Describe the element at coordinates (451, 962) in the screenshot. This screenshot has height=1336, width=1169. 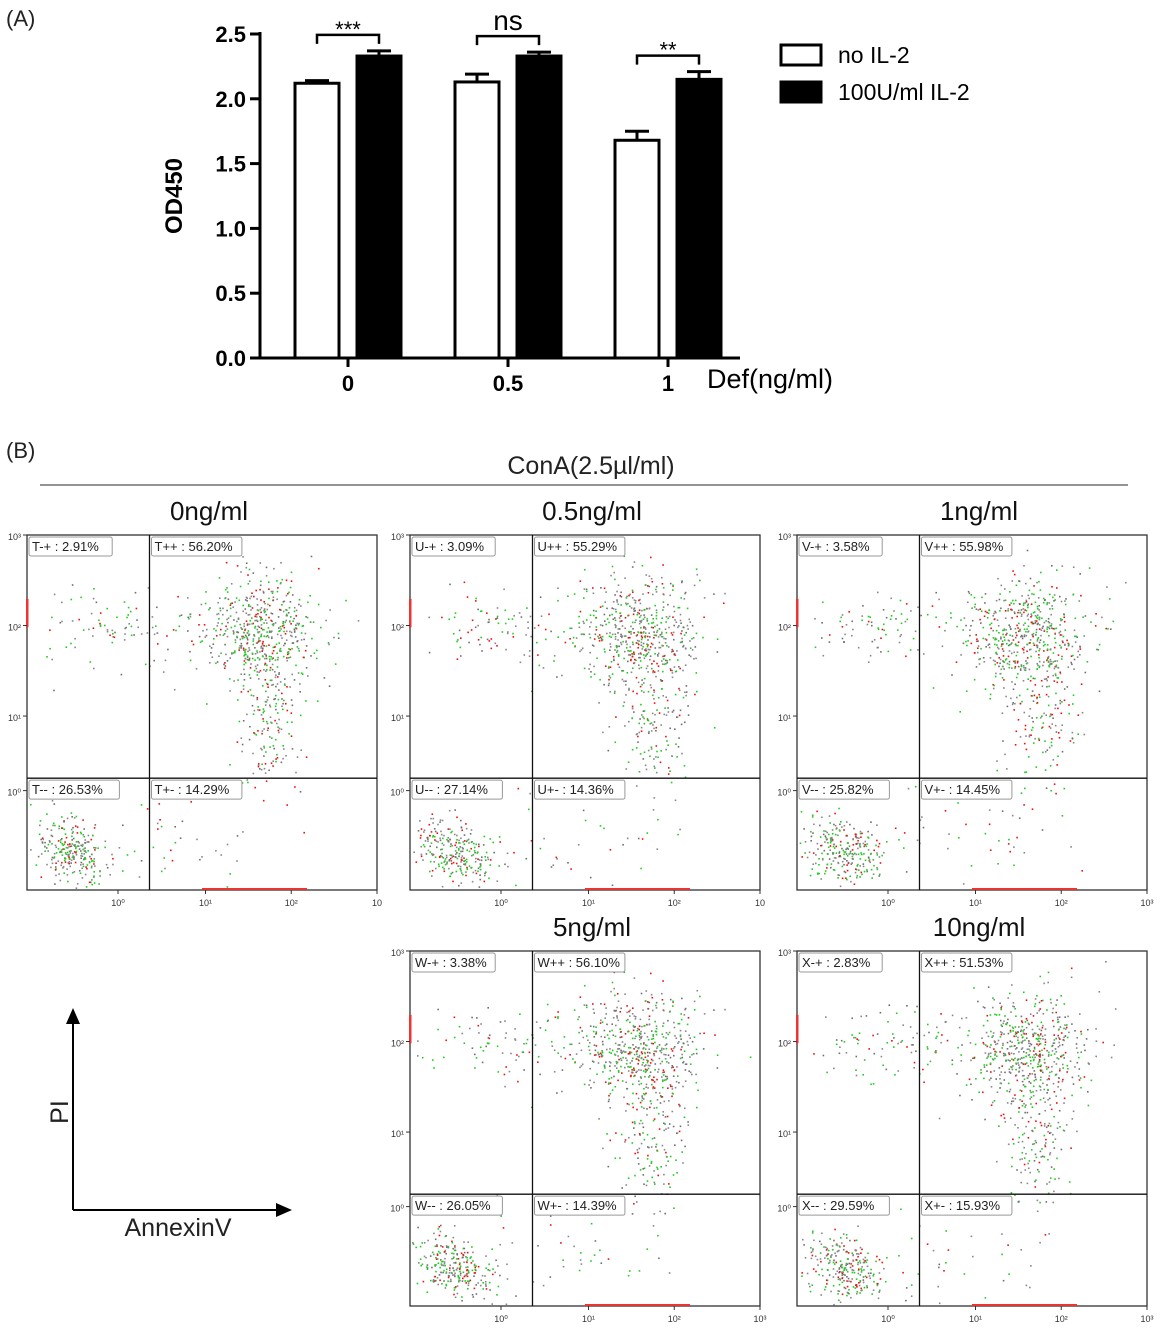
I see `quadrant-ul-label: W-+ : 3.38%` at that location.